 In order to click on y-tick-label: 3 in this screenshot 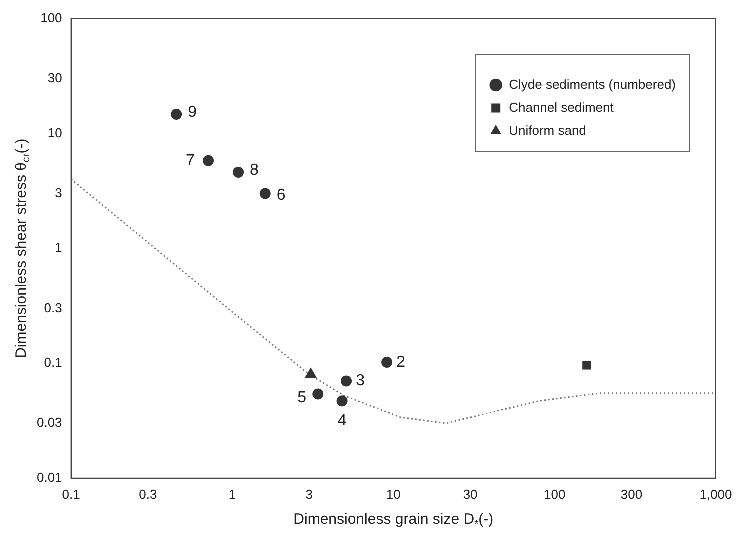, I will do `click(58, 192)`.